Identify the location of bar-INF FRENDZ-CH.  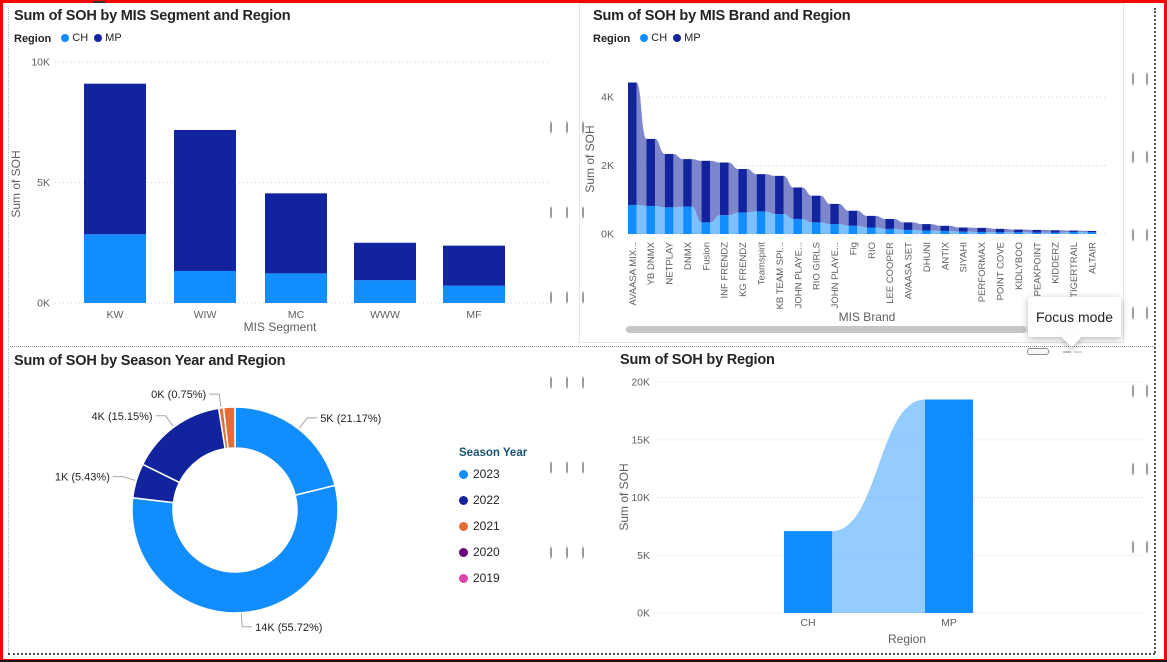
(724, 224).